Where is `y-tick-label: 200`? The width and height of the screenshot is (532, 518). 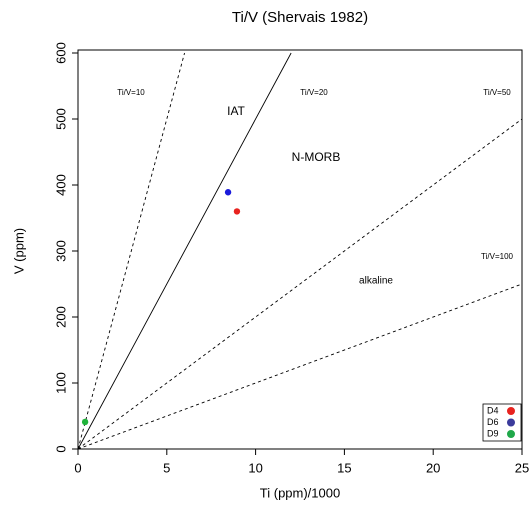
y-tick-label: 200 is located at coordinates (60, 317).